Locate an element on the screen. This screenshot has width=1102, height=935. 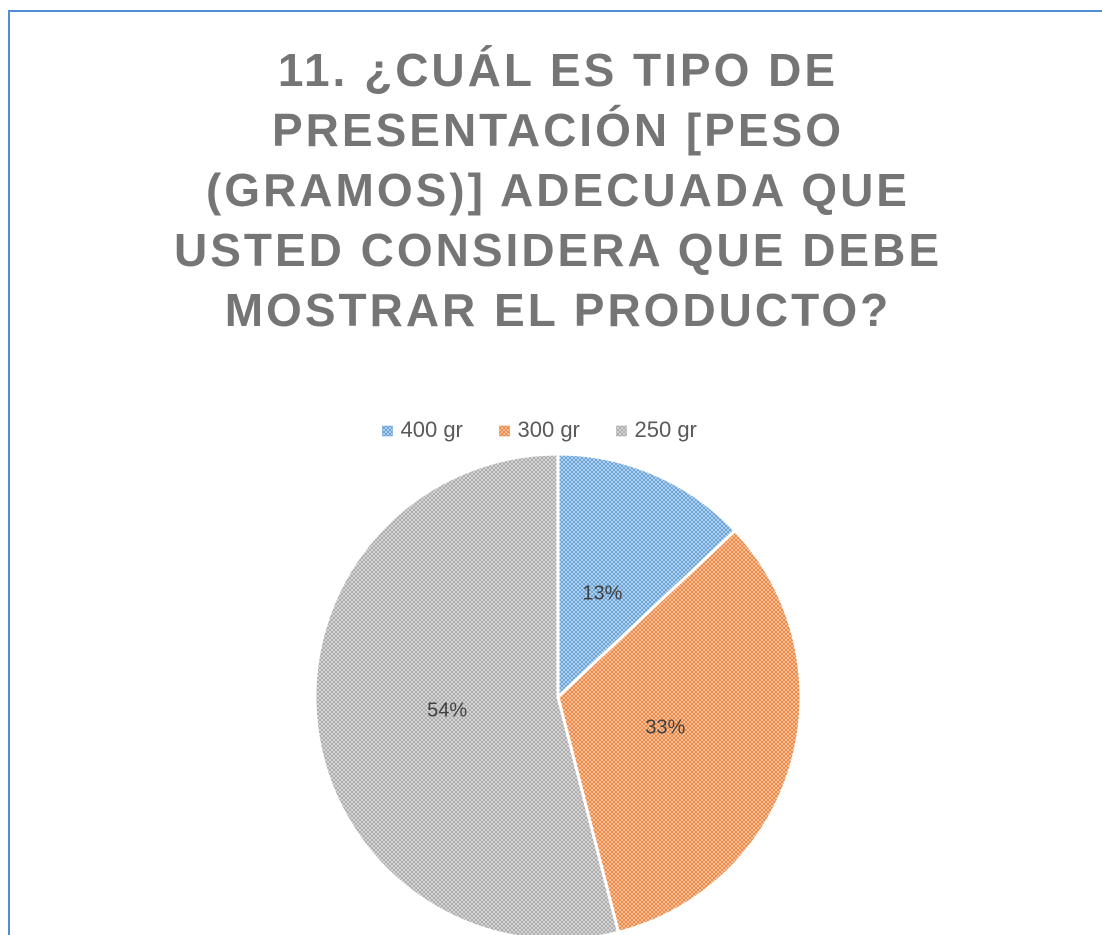
legend-label: 250 gr is located at coordinates (666, 429).